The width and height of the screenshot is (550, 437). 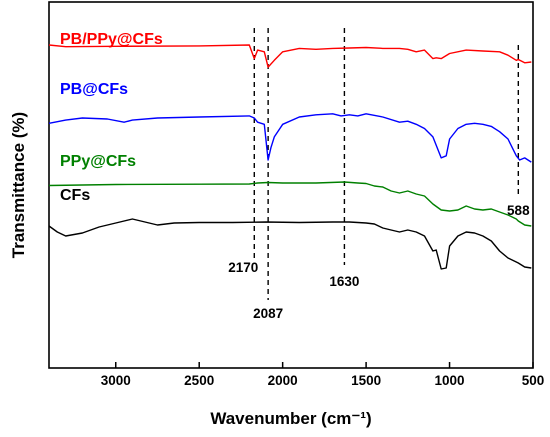 I want to click on annotation-label-2170: 2170, so click(x=243, y=267).